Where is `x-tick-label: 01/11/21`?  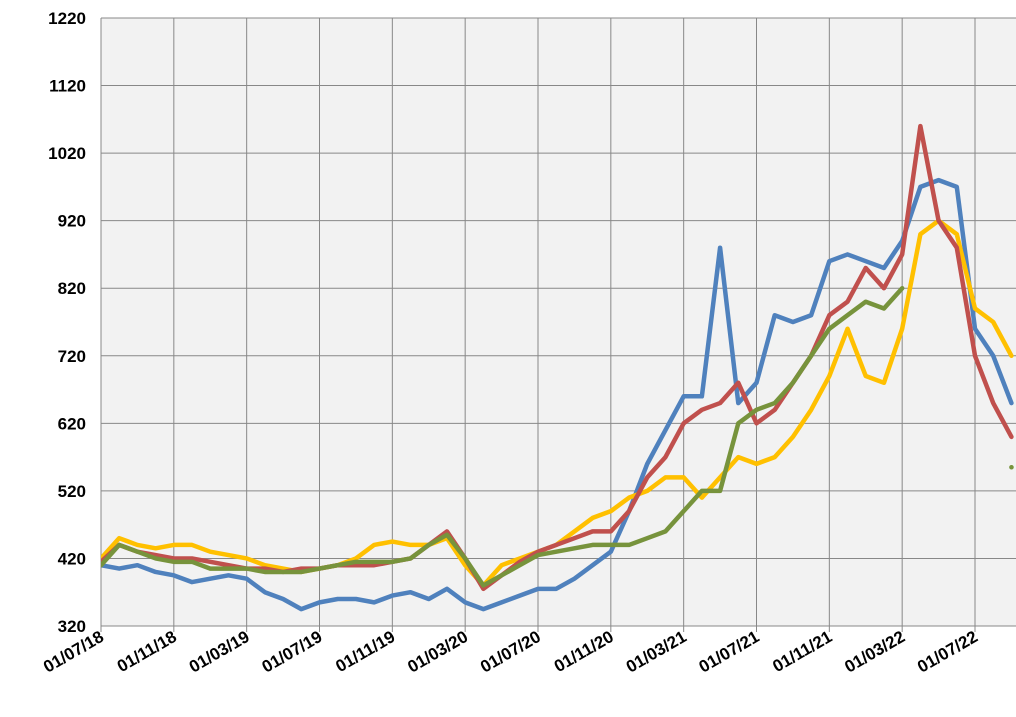 x-tick-label: 01/11/21 is located at coordinates (802, 651).